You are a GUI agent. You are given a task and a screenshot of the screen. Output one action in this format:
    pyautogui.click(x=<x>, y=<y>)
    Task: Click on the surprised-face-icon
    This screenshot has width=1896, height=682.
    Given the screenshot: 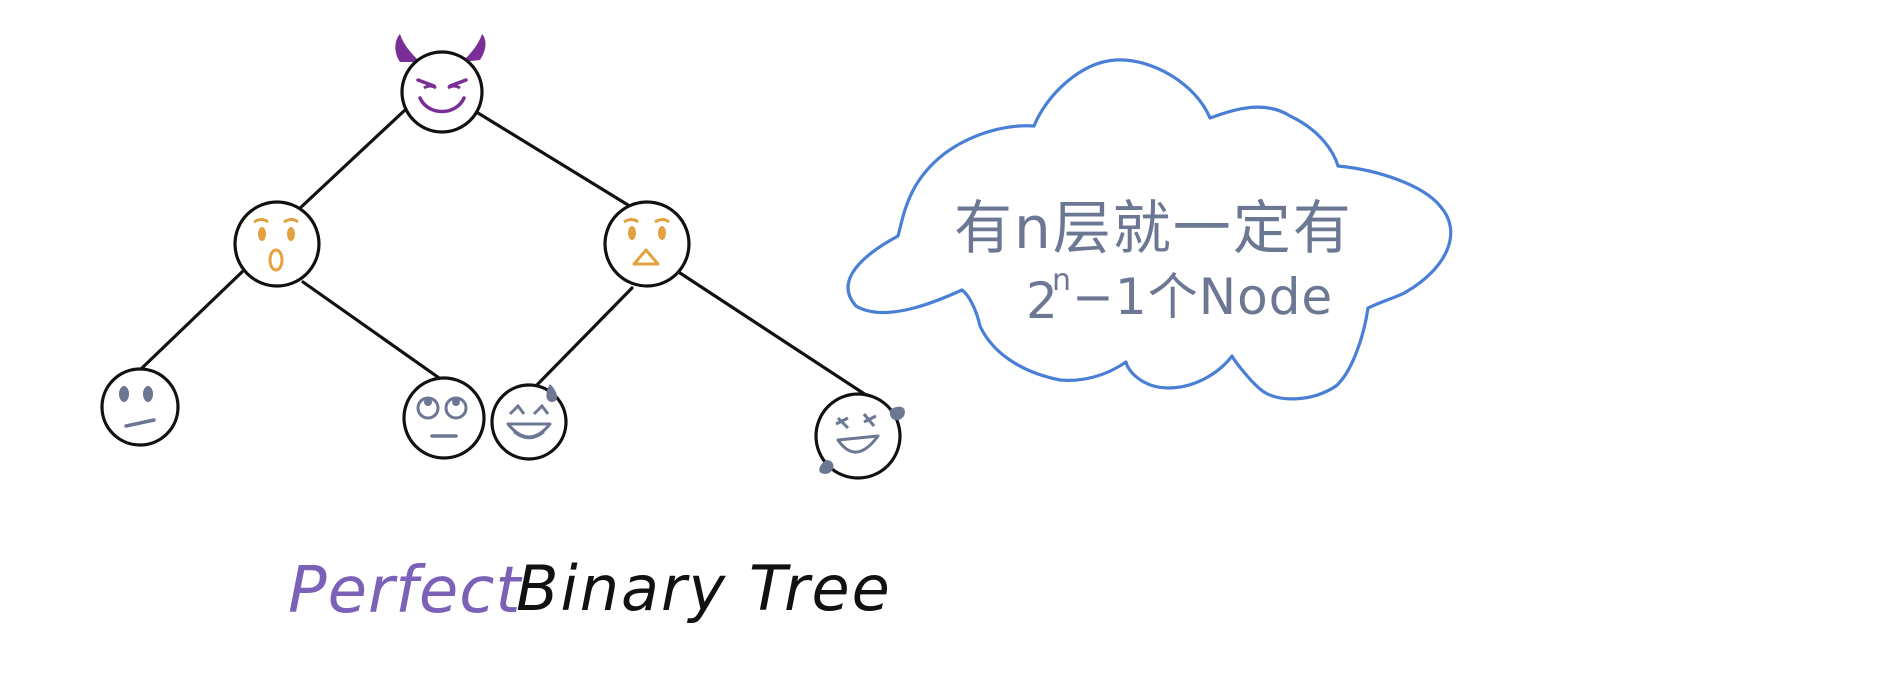 What is the action you would take?
    pyautogui.click(x=277, y=244)
    